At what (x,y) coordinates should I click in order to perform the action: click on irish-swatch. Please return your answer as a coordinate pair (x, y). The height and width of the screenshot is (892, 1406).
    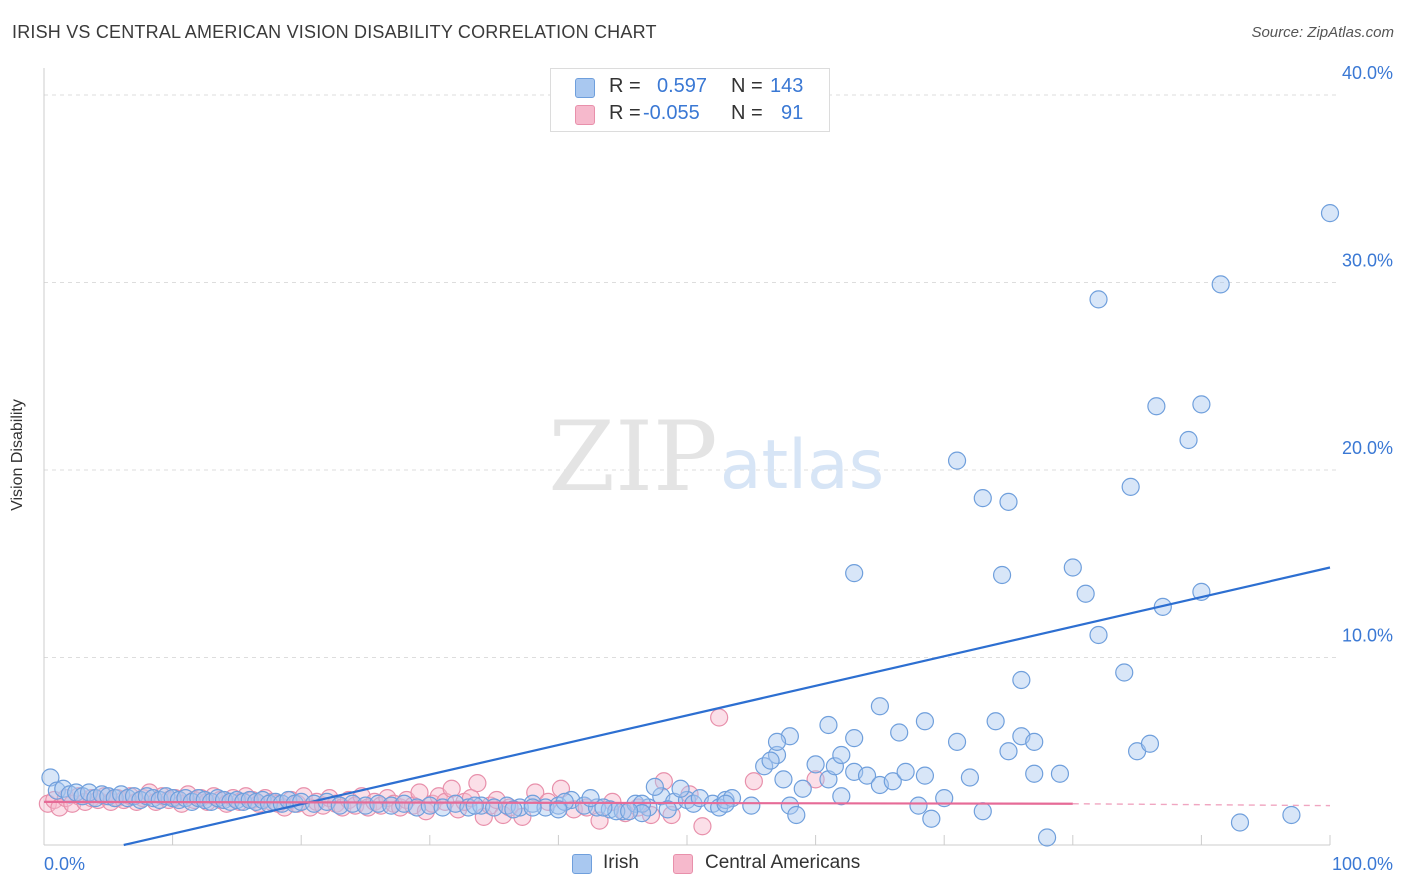
    Looking at the image, I should click on (585, 88).